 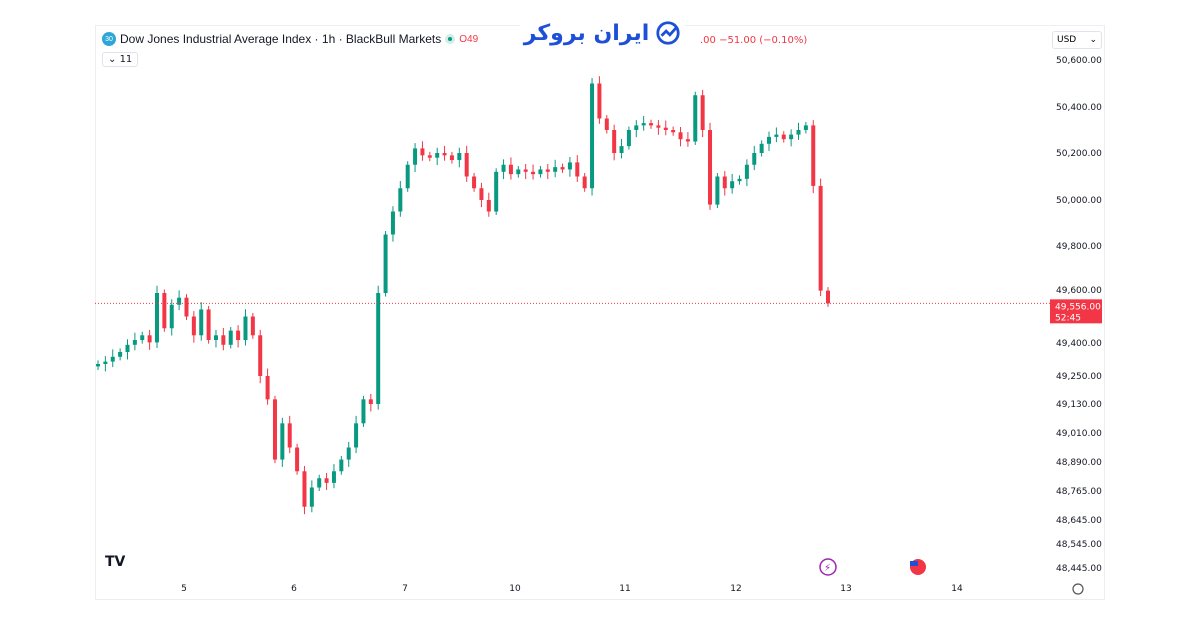 I want to click on x-tick-label: 6, so click(x=294, y=589).